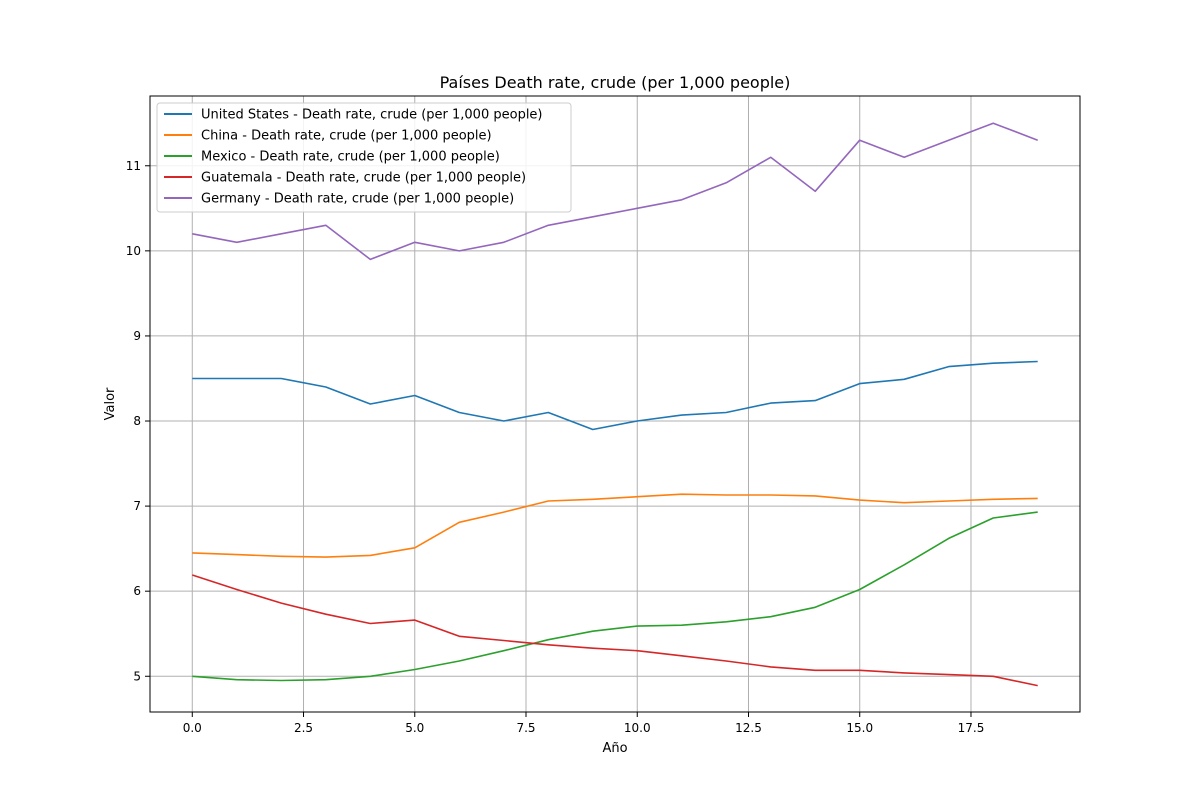 The height and width of the screenshot is (800, 1200). I want to click on legend-box, so click(364, 157).